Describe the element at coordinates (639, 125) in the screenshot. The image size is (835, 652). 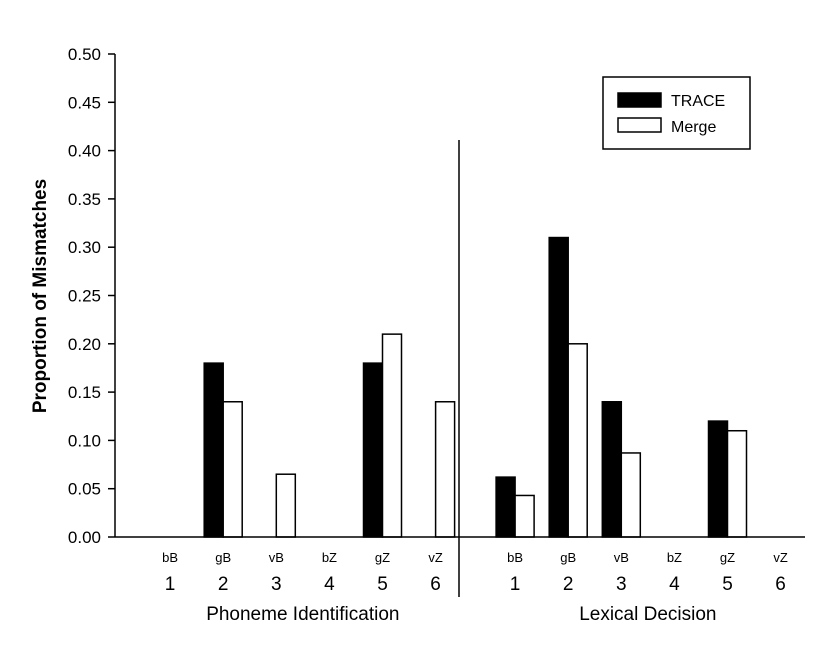
I see `legend-swatch-merge` at that location.